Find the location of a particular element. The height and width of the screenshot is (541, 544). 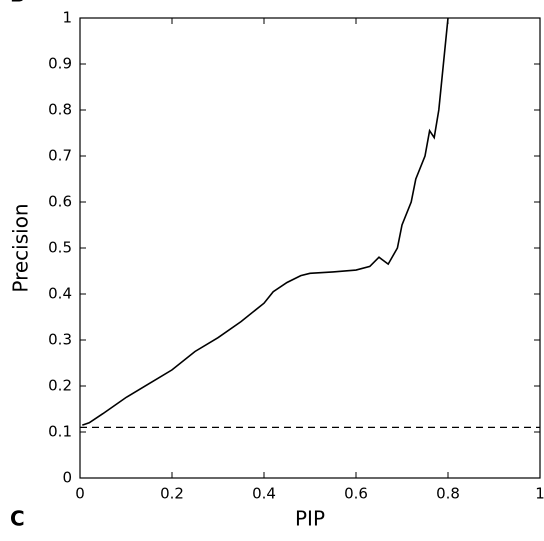

x-tick-label: 1 is located at coordinates (539, 494).